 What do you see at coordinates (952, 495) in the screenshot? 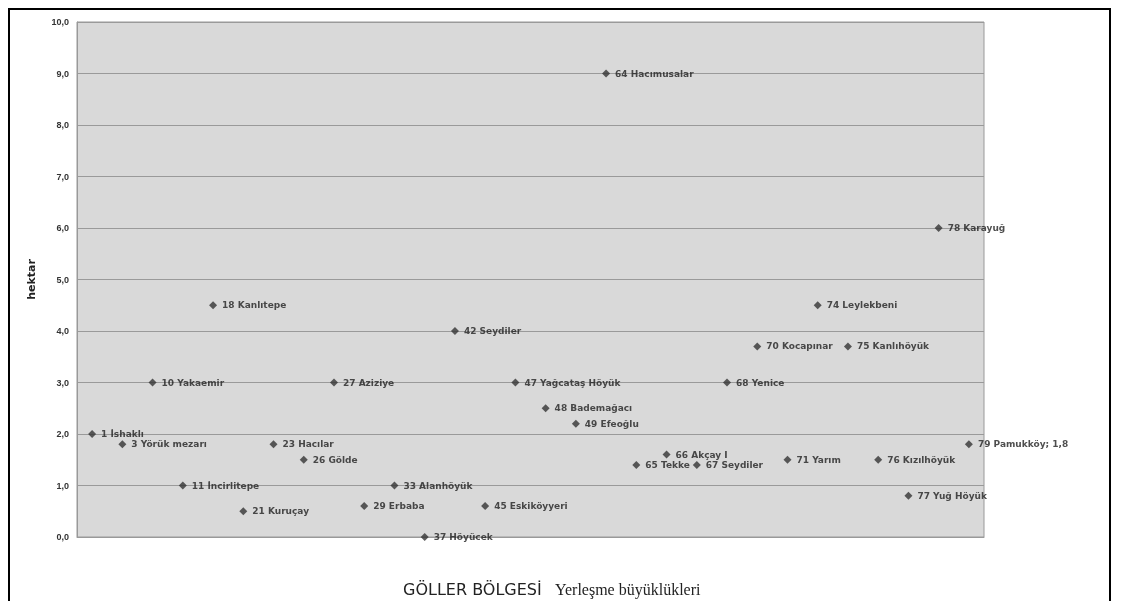
I see `annotation: 77 Yuğ Höyük` at bounding box center [952, 495].